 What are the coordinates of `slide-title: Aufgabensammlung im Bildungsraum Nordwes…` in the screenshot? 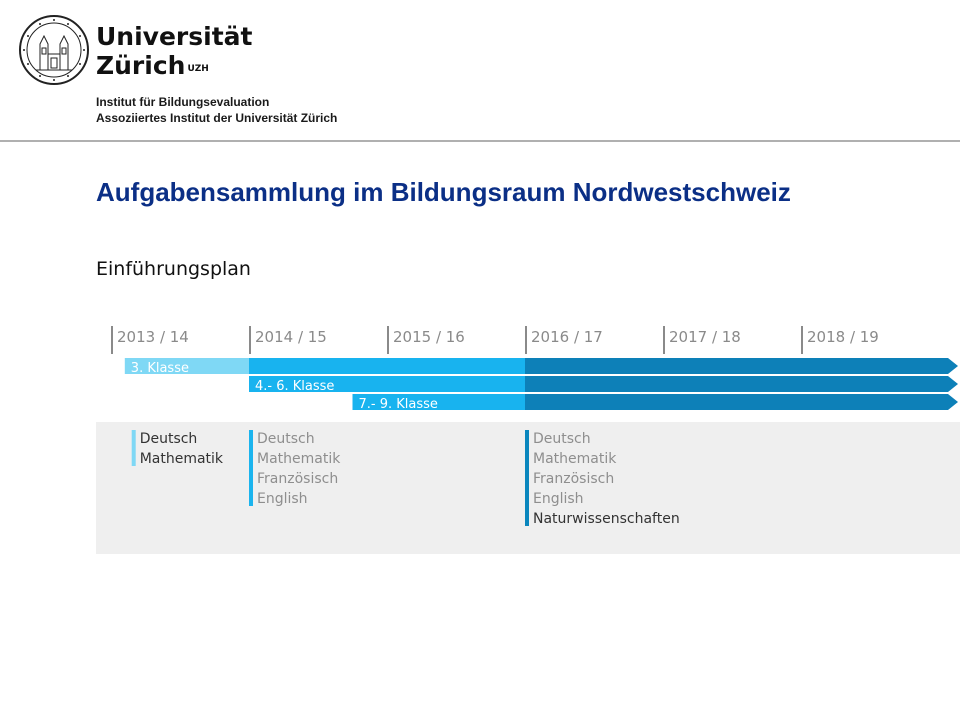 It's located at (443, 192).